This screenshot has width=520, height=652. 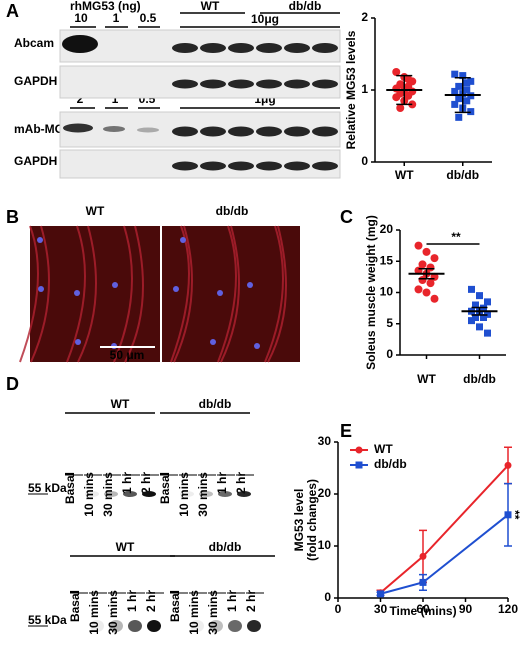 What do you see at coordinates (423, 609) in the screenshot?
I see `x-tick-label: 60` at bounding box center [423, 609].